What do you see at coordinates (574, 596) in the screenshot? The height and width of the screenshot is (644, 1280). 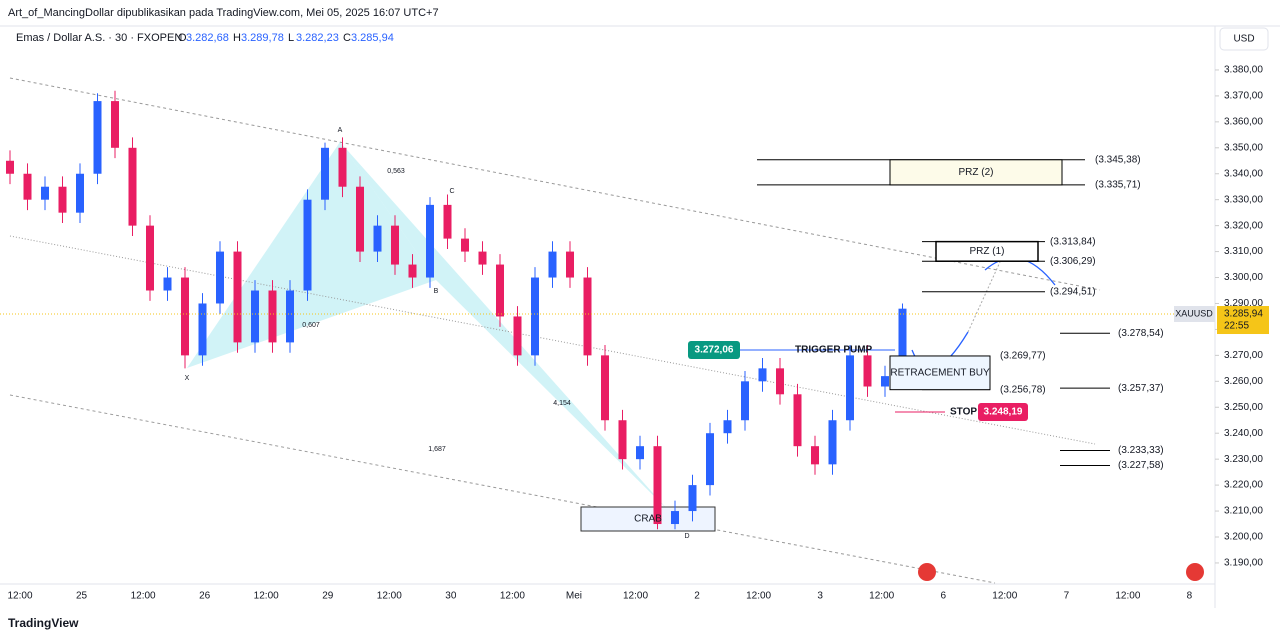 I see `x-tick-label: Mei` at bounding box center [574, 596].